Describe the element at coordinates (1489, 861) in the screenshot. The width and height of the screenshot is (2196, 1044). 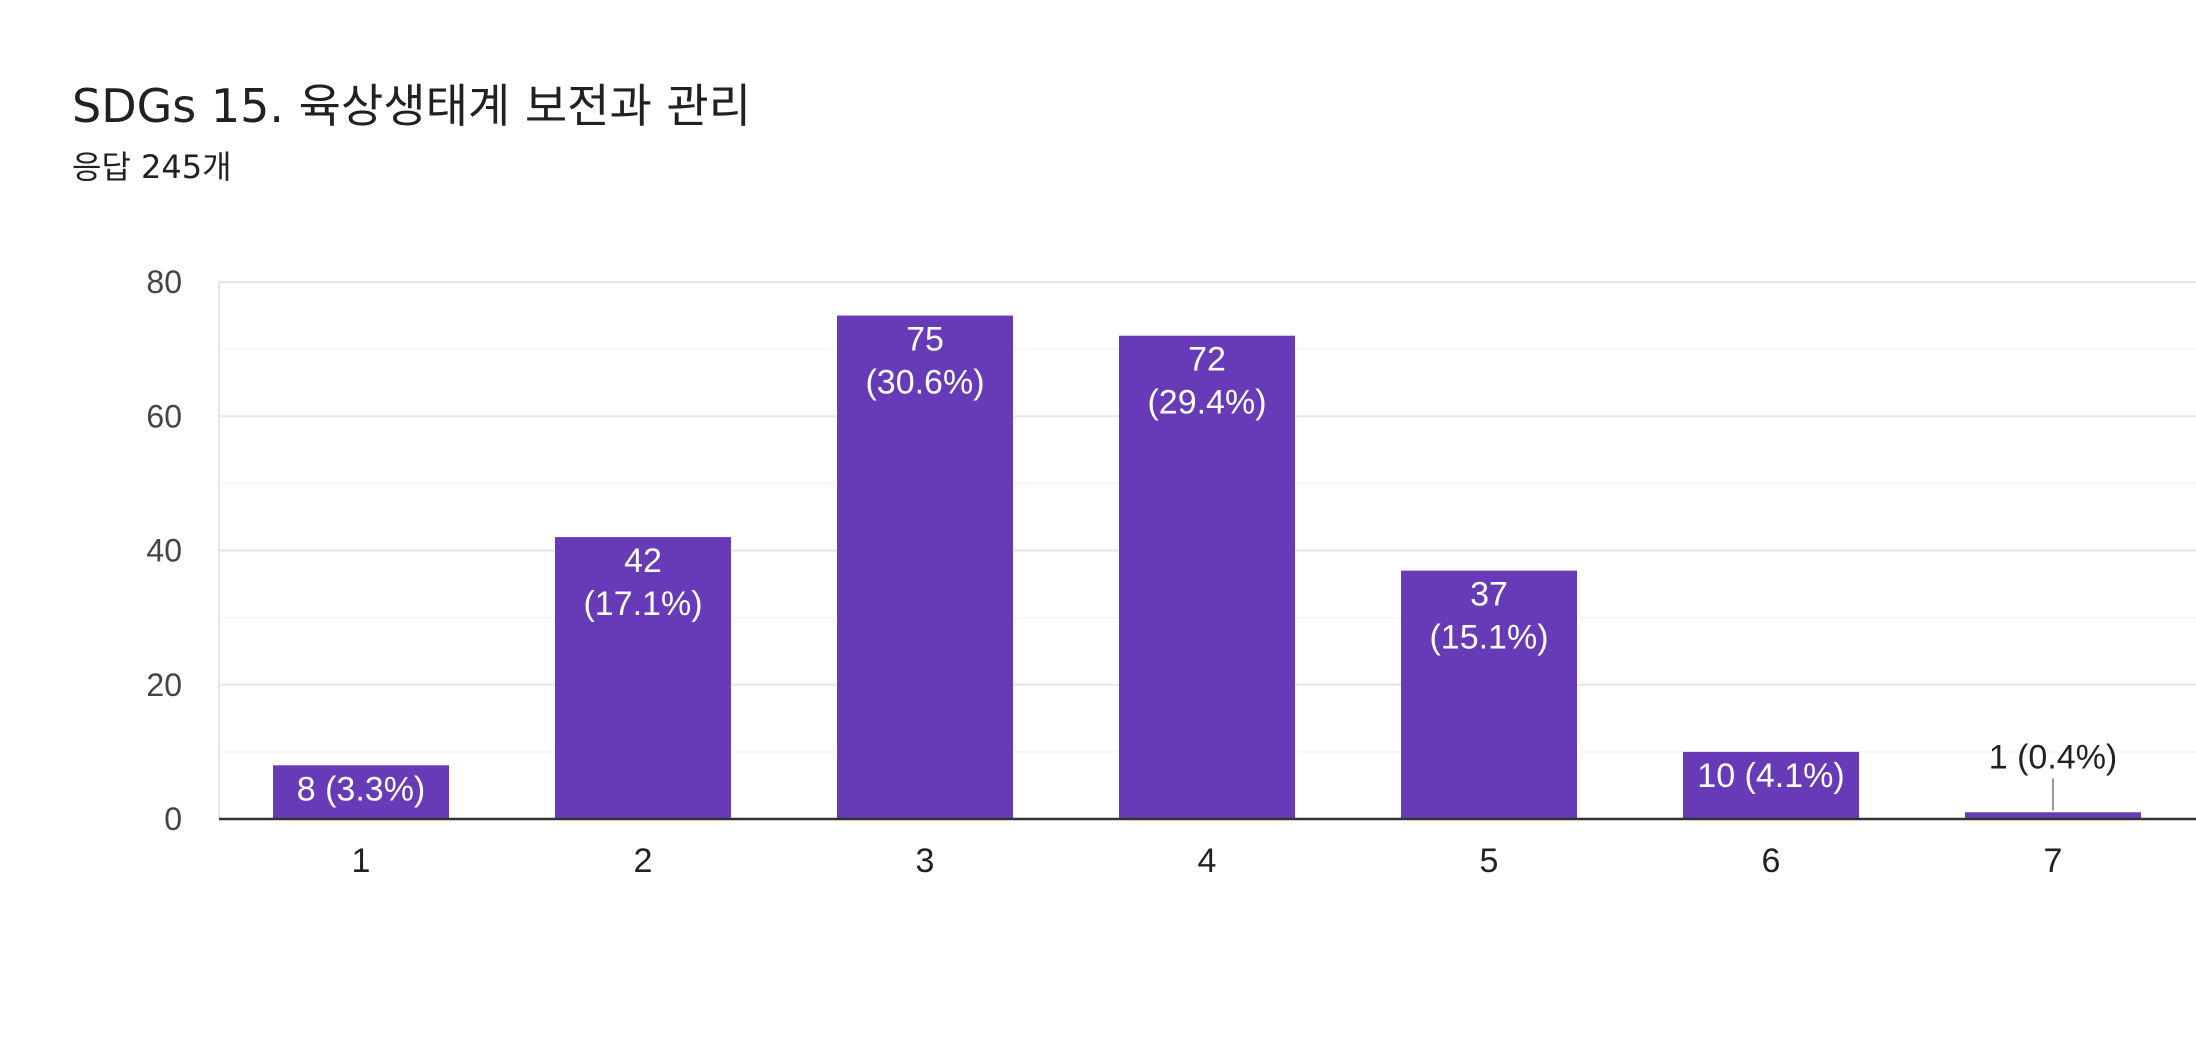
I see `x-tick-label: 5` at that location.